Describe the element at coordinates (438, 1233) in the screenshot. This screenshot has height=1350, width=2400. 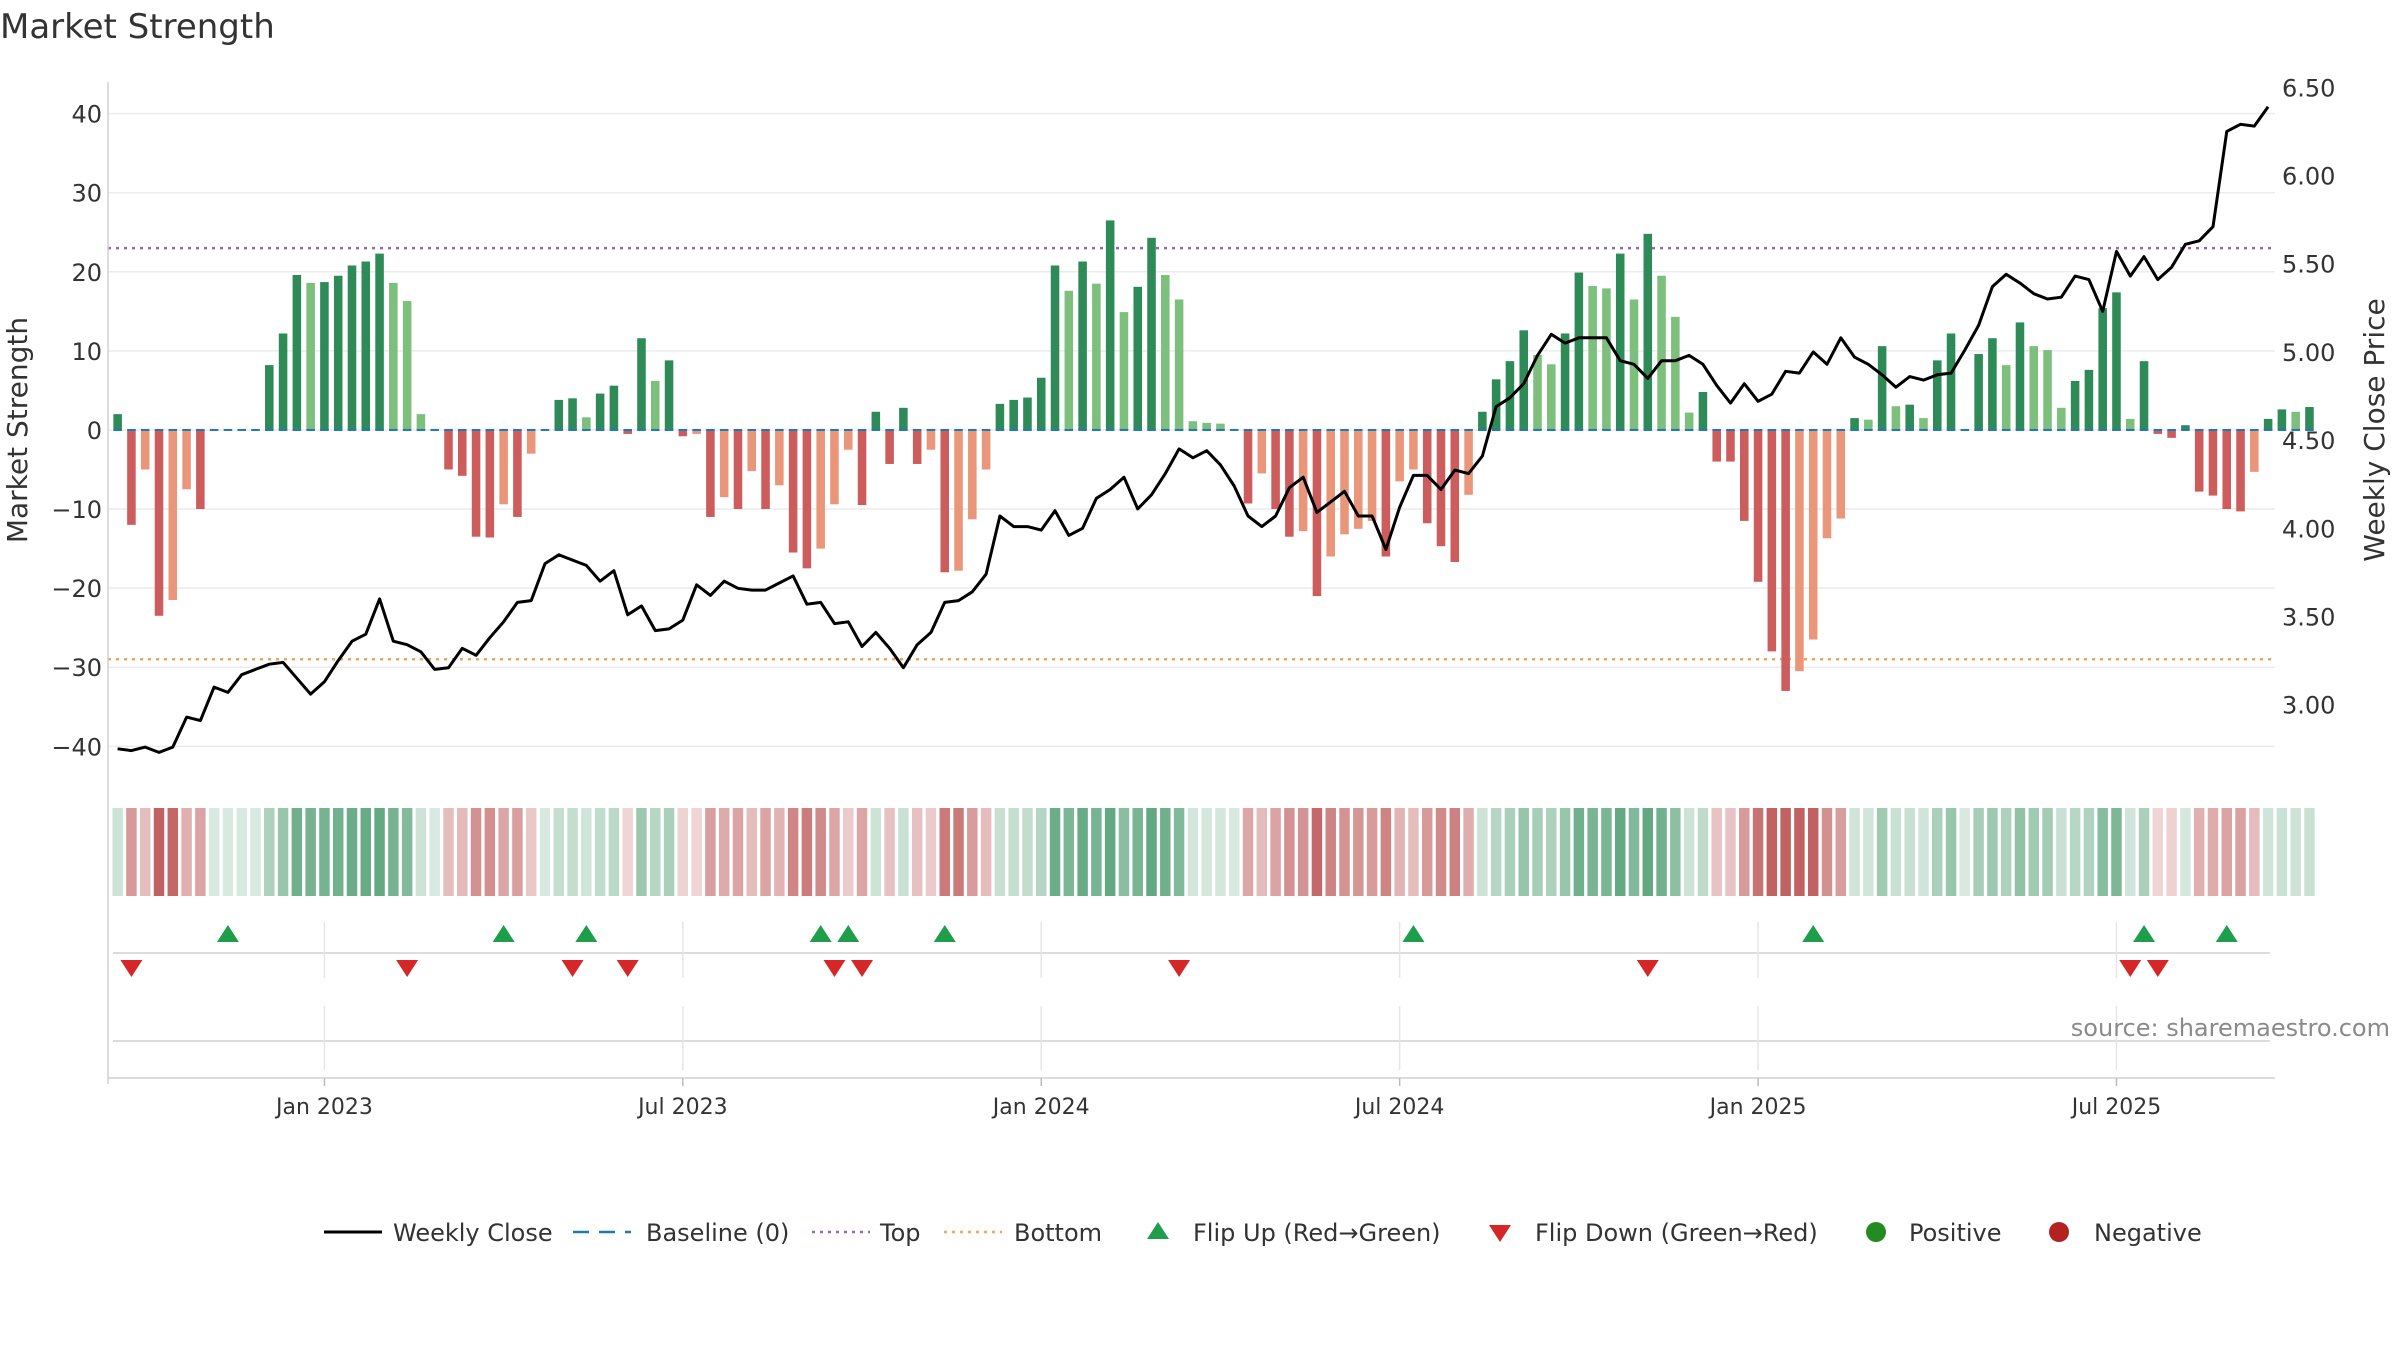
I see `legend-item-close: Weekly Close` at that location.